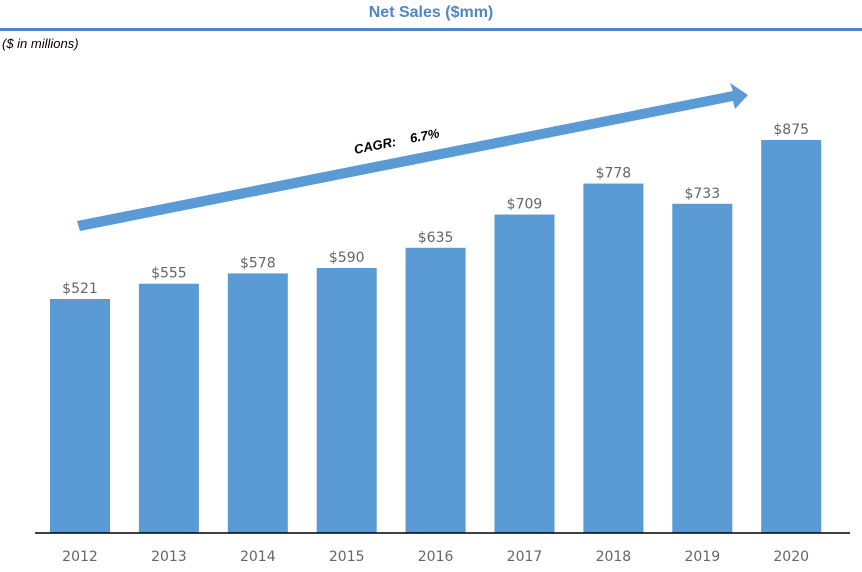 The width and height of the screenshot is (862, 572). What do you see at coordinates (702, 368) in the screenshot?
I see `bar-2019` at bounding box center [702, 368].